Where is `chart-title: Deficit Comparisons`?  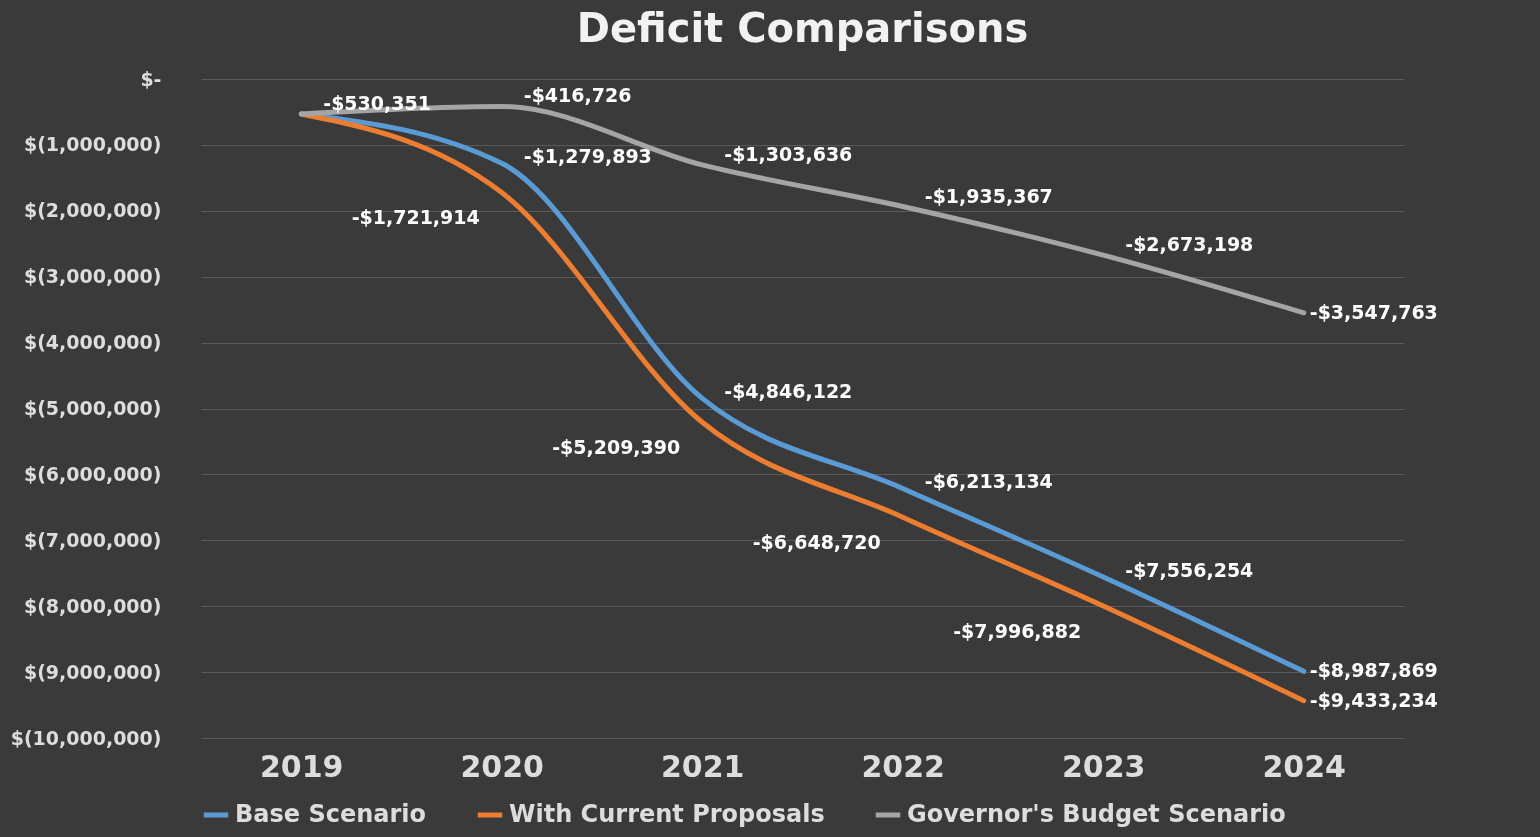 chart-title: Deficit Comparisons is located at coordinates (802, 28).